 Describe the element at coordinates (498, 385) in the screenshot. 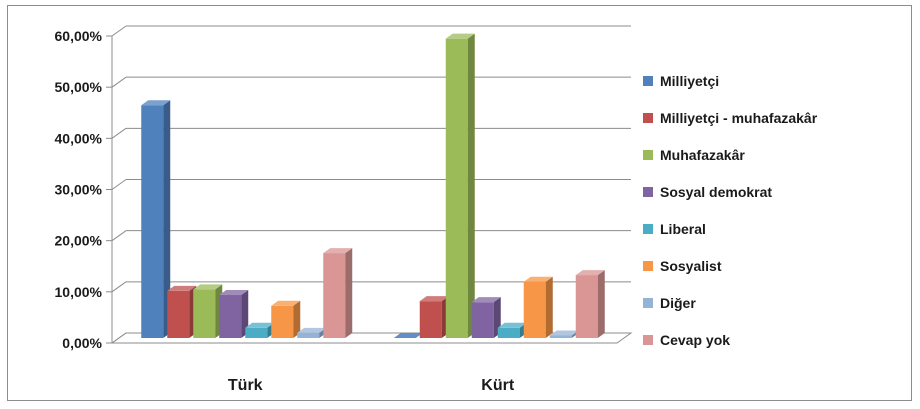

I see `category-label: Kürt` at that location.